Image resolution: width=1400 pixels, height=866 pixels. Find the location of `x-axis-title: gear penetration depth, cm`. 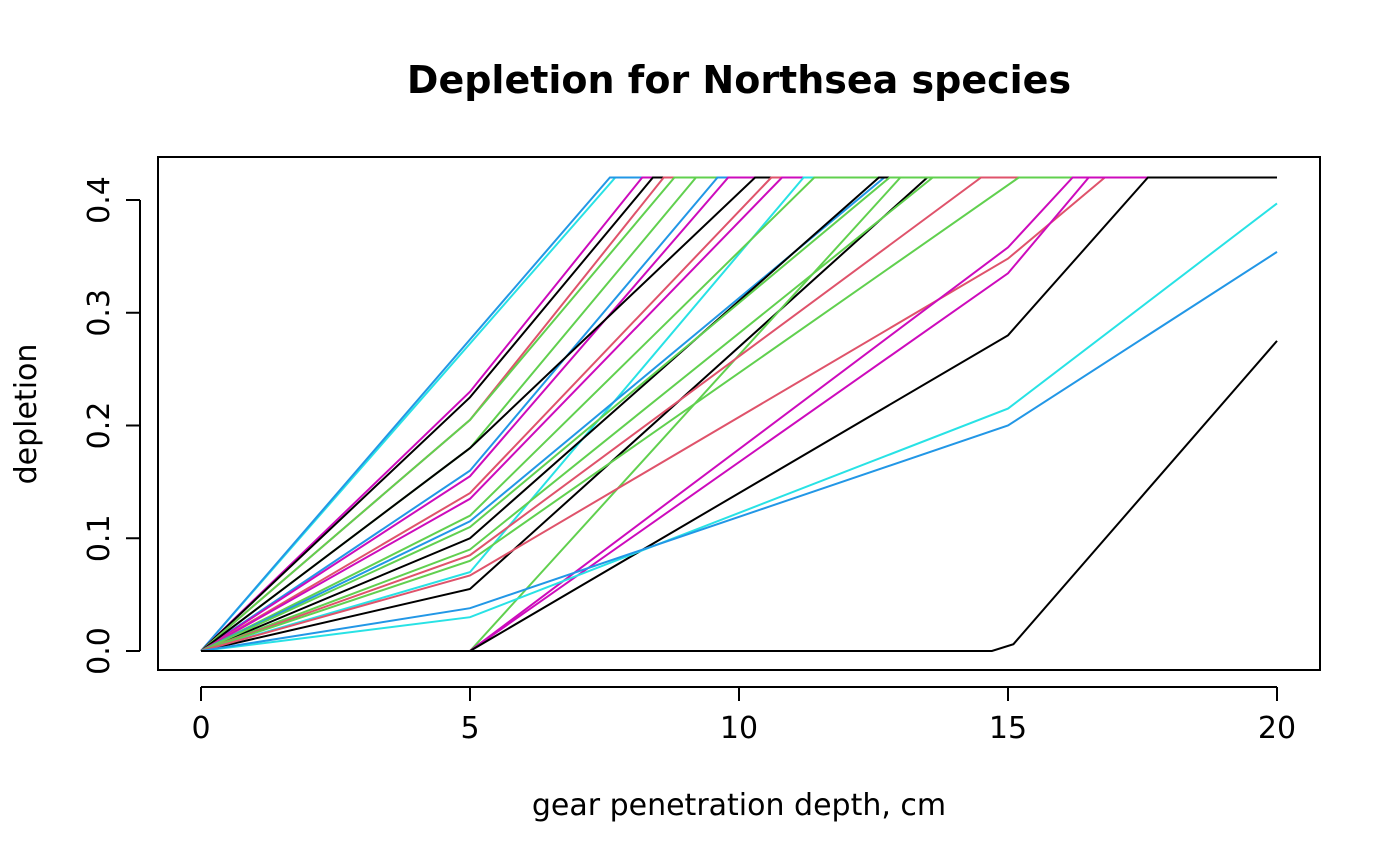

x-axis-title: gear penetration depth, cm is located at coordinates (739, 805).